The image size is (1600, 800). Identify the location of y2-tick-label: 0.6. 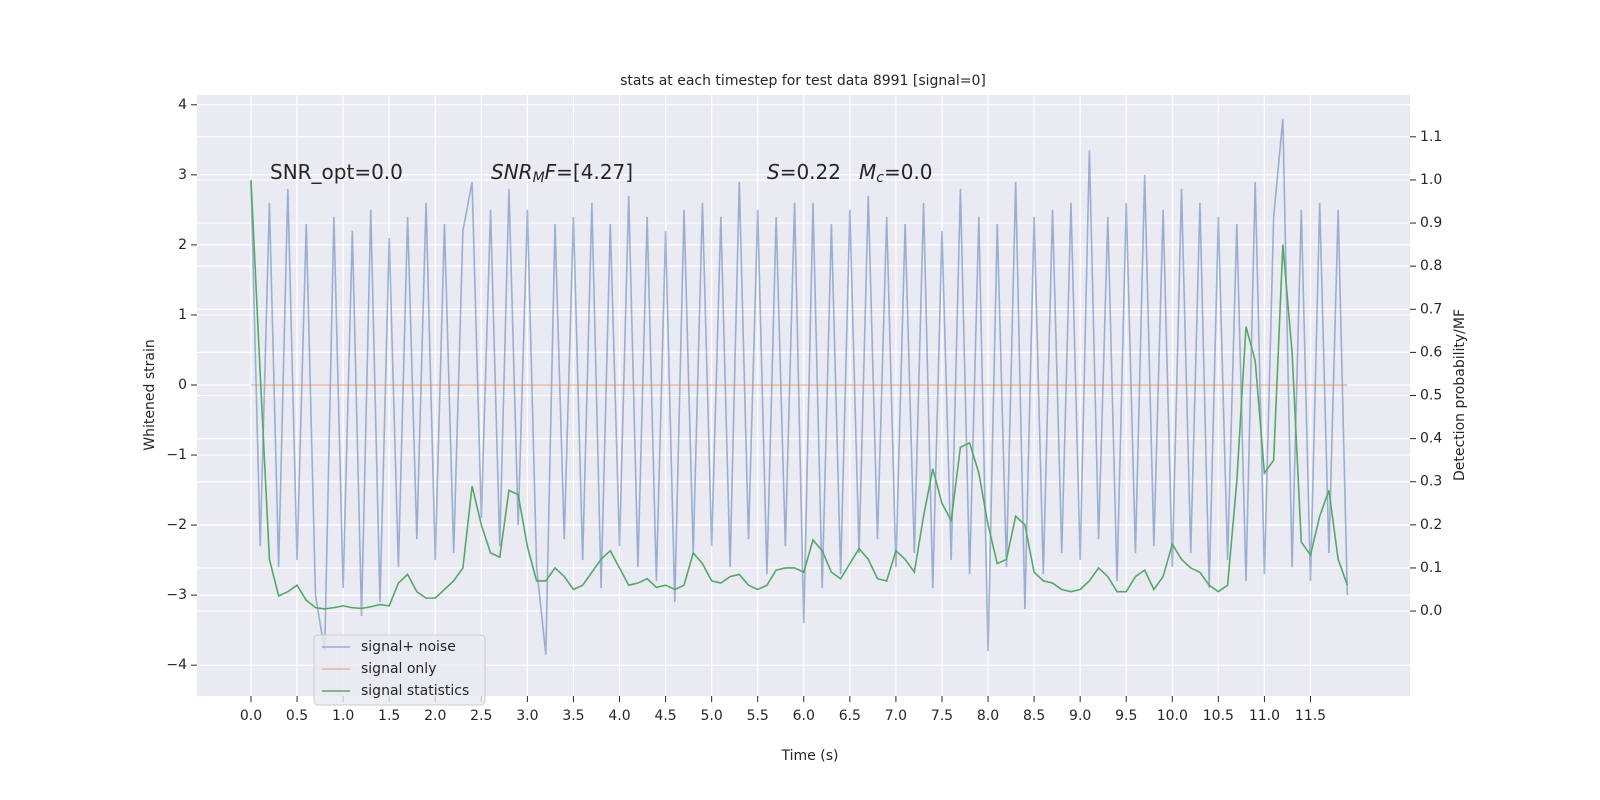
(1431, 352).